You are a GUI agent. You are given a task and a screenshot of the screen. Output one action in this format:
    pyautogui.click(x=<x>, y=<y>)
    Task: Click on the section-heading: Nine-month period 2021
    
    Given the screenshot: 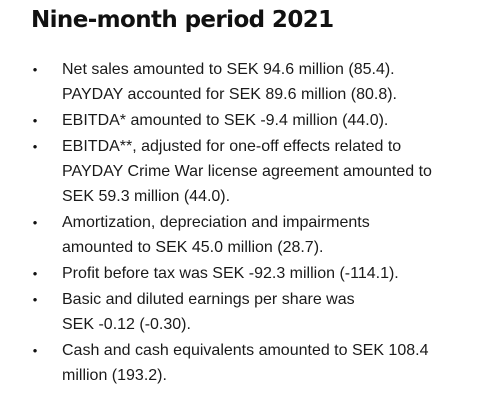 What is the action you would take?
    pyautogui.click(x=182, y=20)
    